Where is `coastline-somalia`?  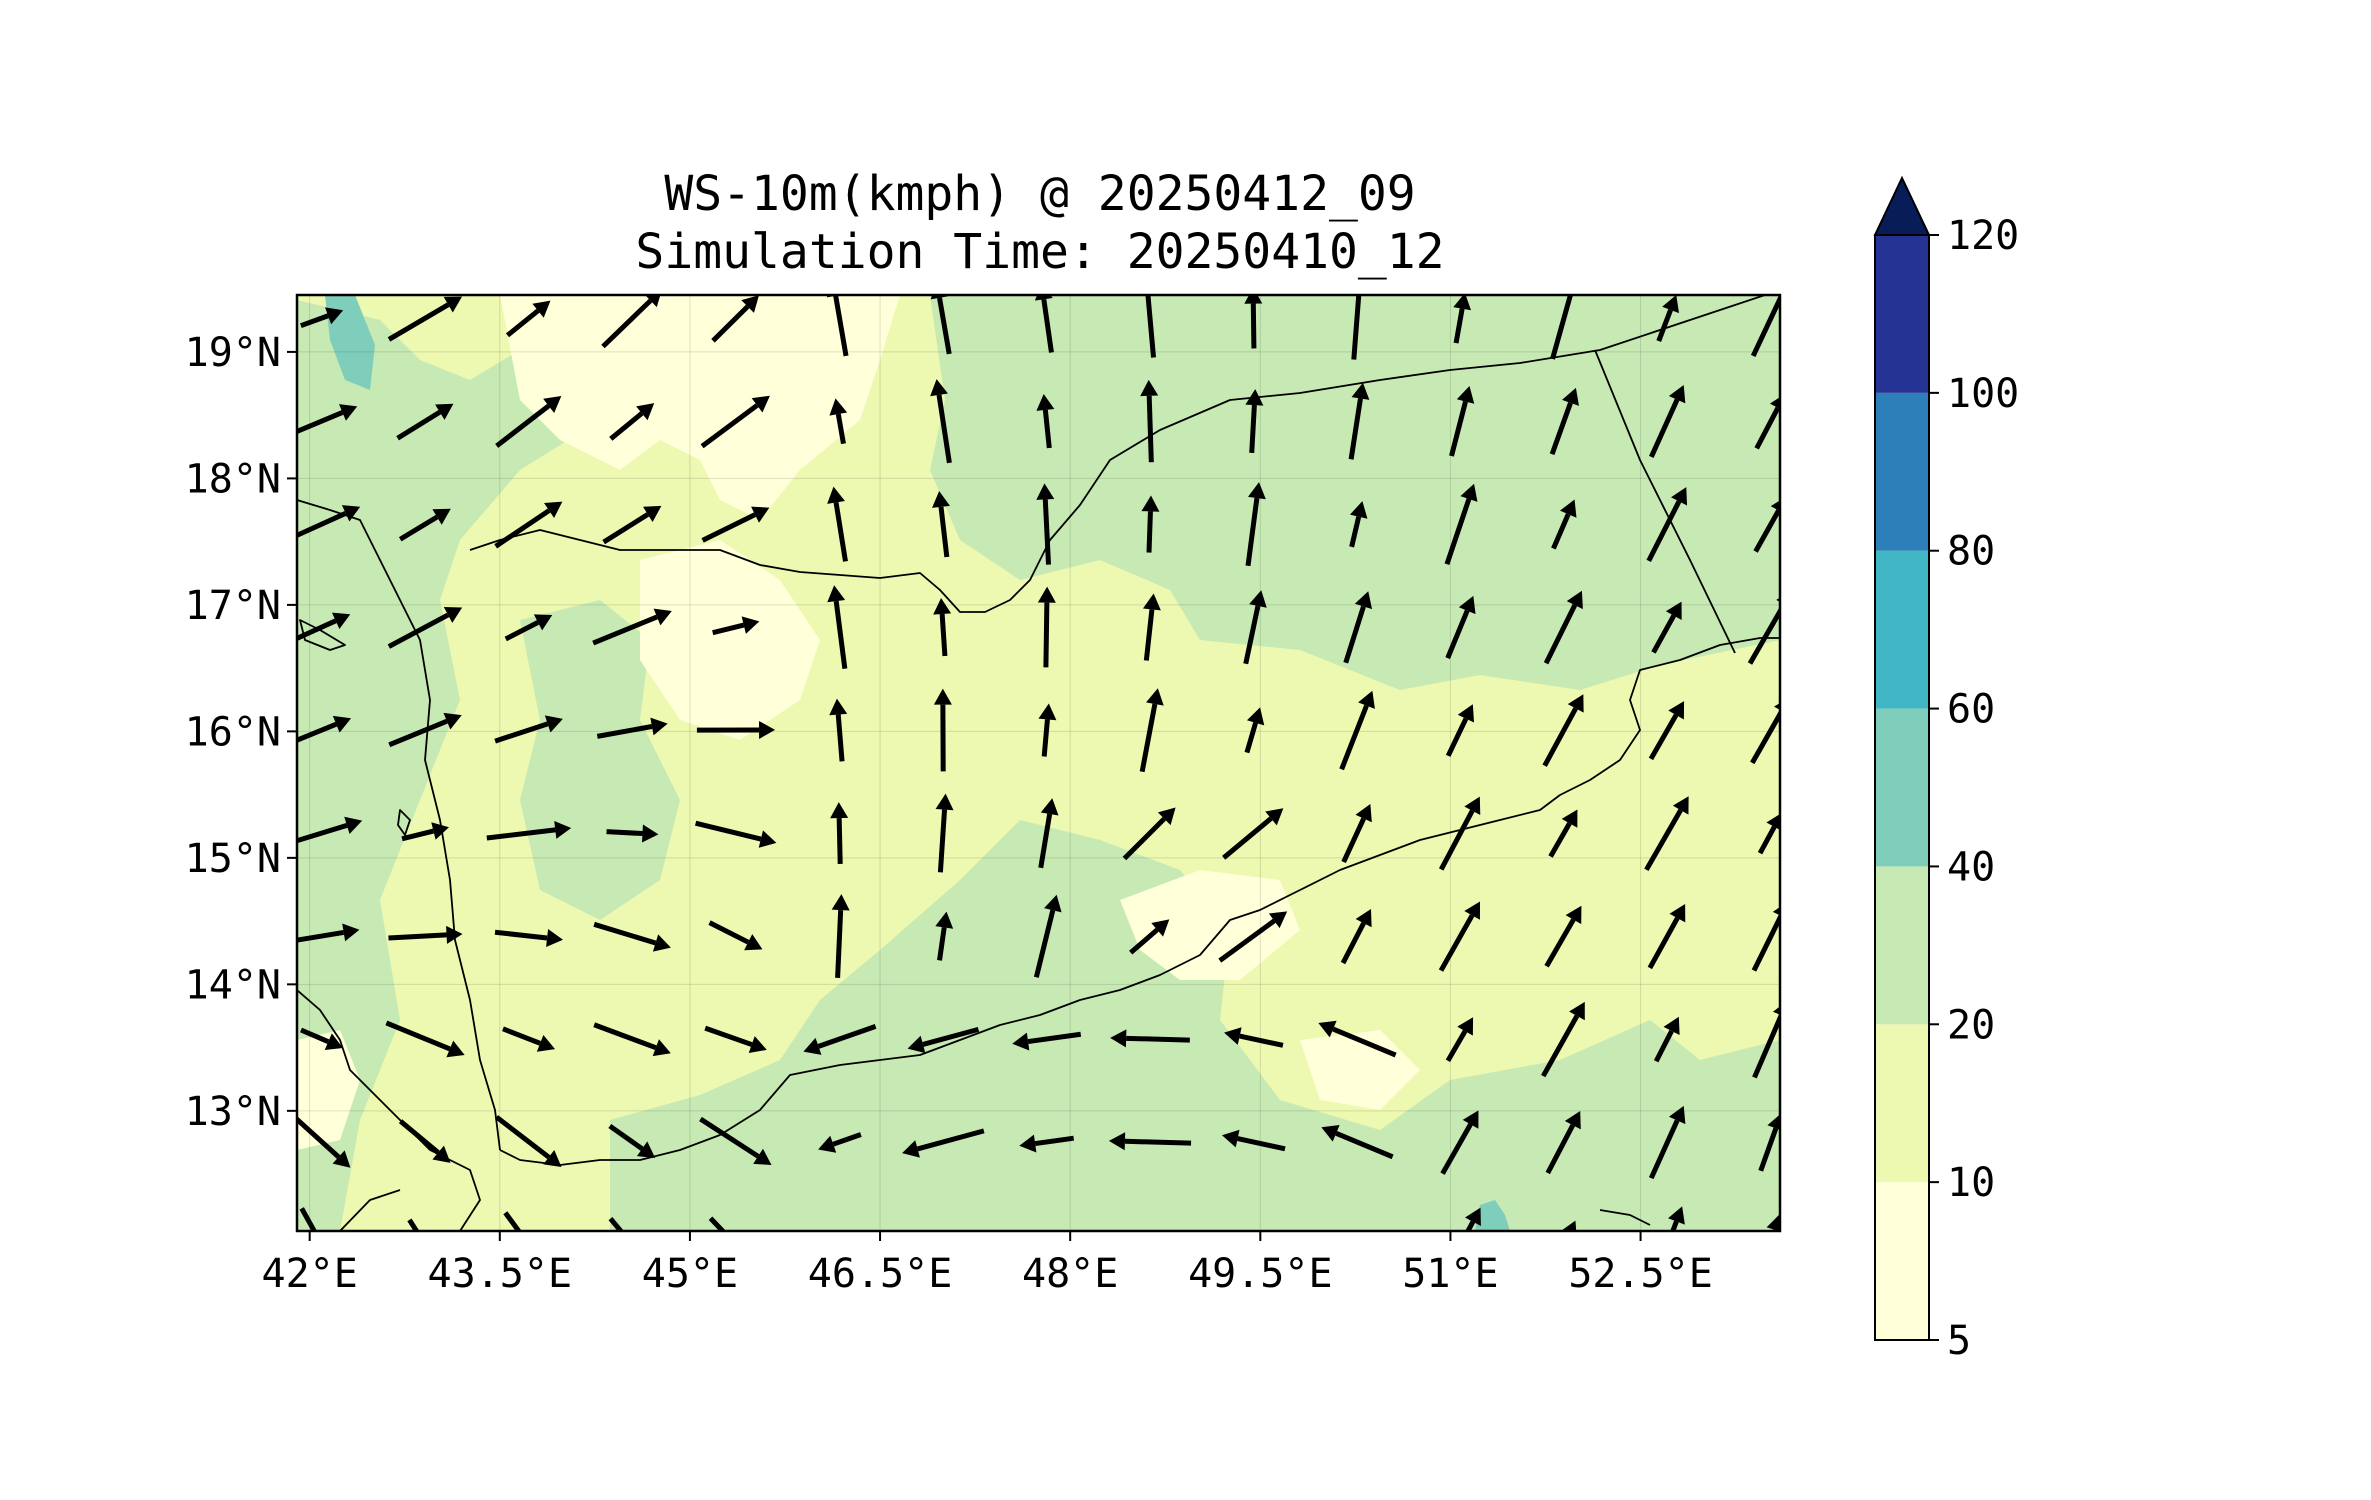 coastline-somalia is located at coordinates (370, 1210).